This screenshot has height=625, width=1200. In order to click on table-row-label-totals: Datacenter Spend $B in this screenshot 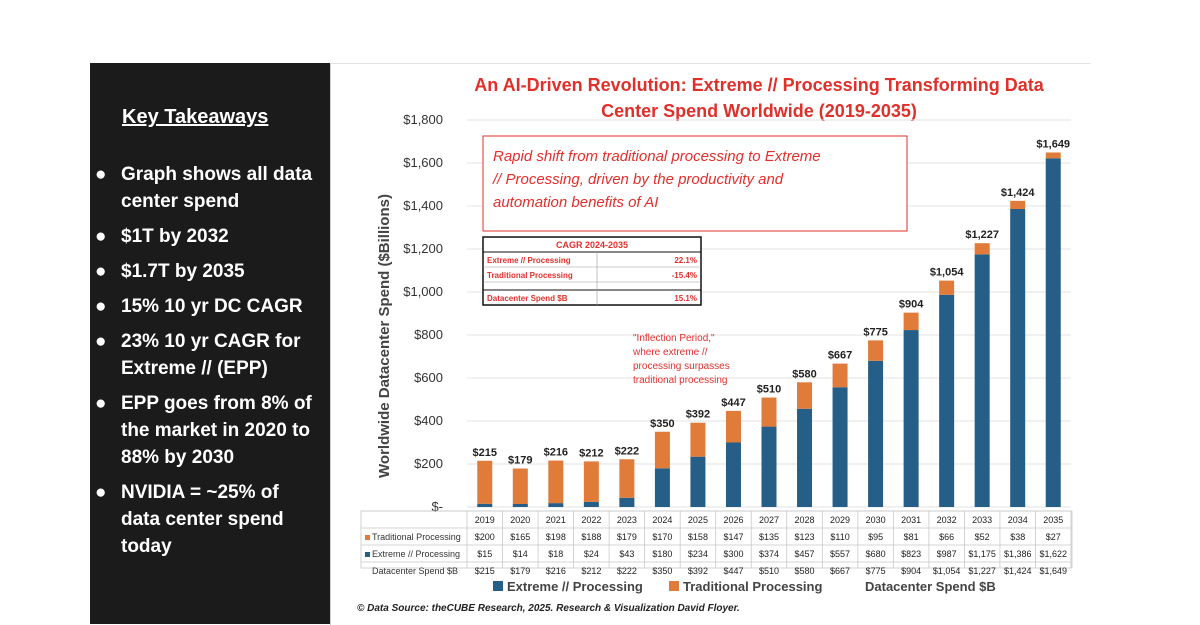, I will do `click(415, 571)`.